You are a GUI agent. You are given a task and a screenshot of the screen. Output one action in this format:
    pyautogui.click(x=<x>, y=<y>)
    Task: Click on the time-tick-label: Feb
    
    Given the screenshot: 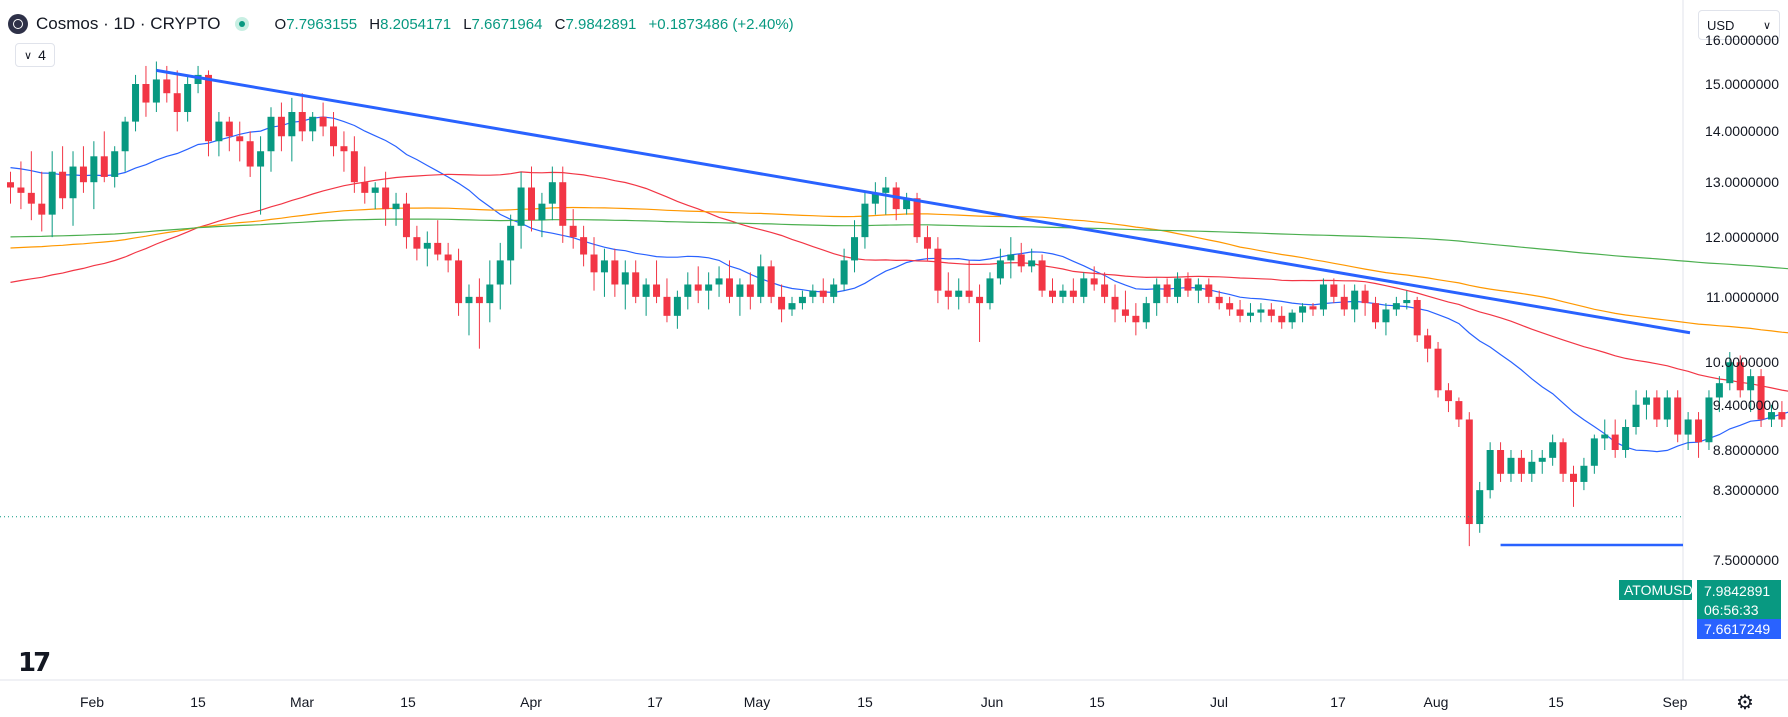 What is the action you would take?
    pyautogui.click(x=92, y=702)
    